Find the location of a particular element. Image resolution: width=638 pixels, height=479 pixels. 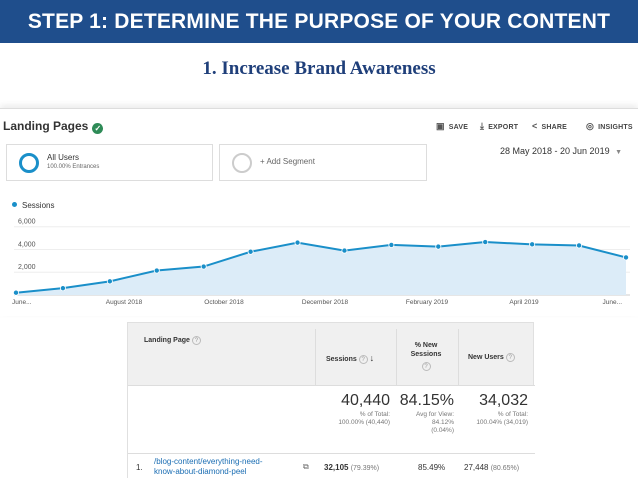

report-title: Landing Pages ✓ is located at coordinates (53, 126).